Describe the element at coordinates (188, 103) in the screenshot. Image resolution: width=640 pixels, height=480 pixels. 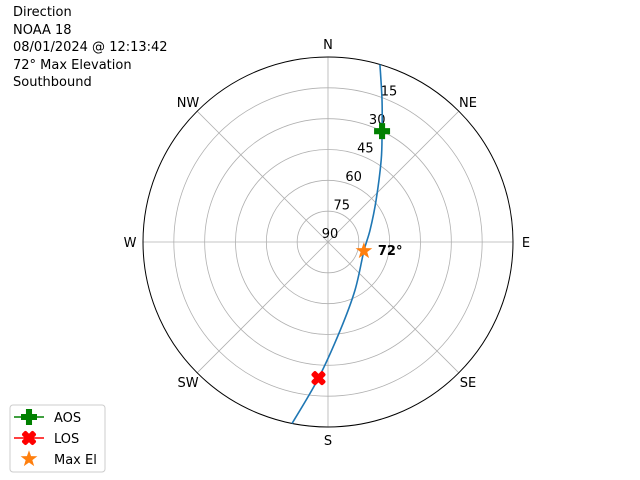
I see `direction-label: NW` at that location.